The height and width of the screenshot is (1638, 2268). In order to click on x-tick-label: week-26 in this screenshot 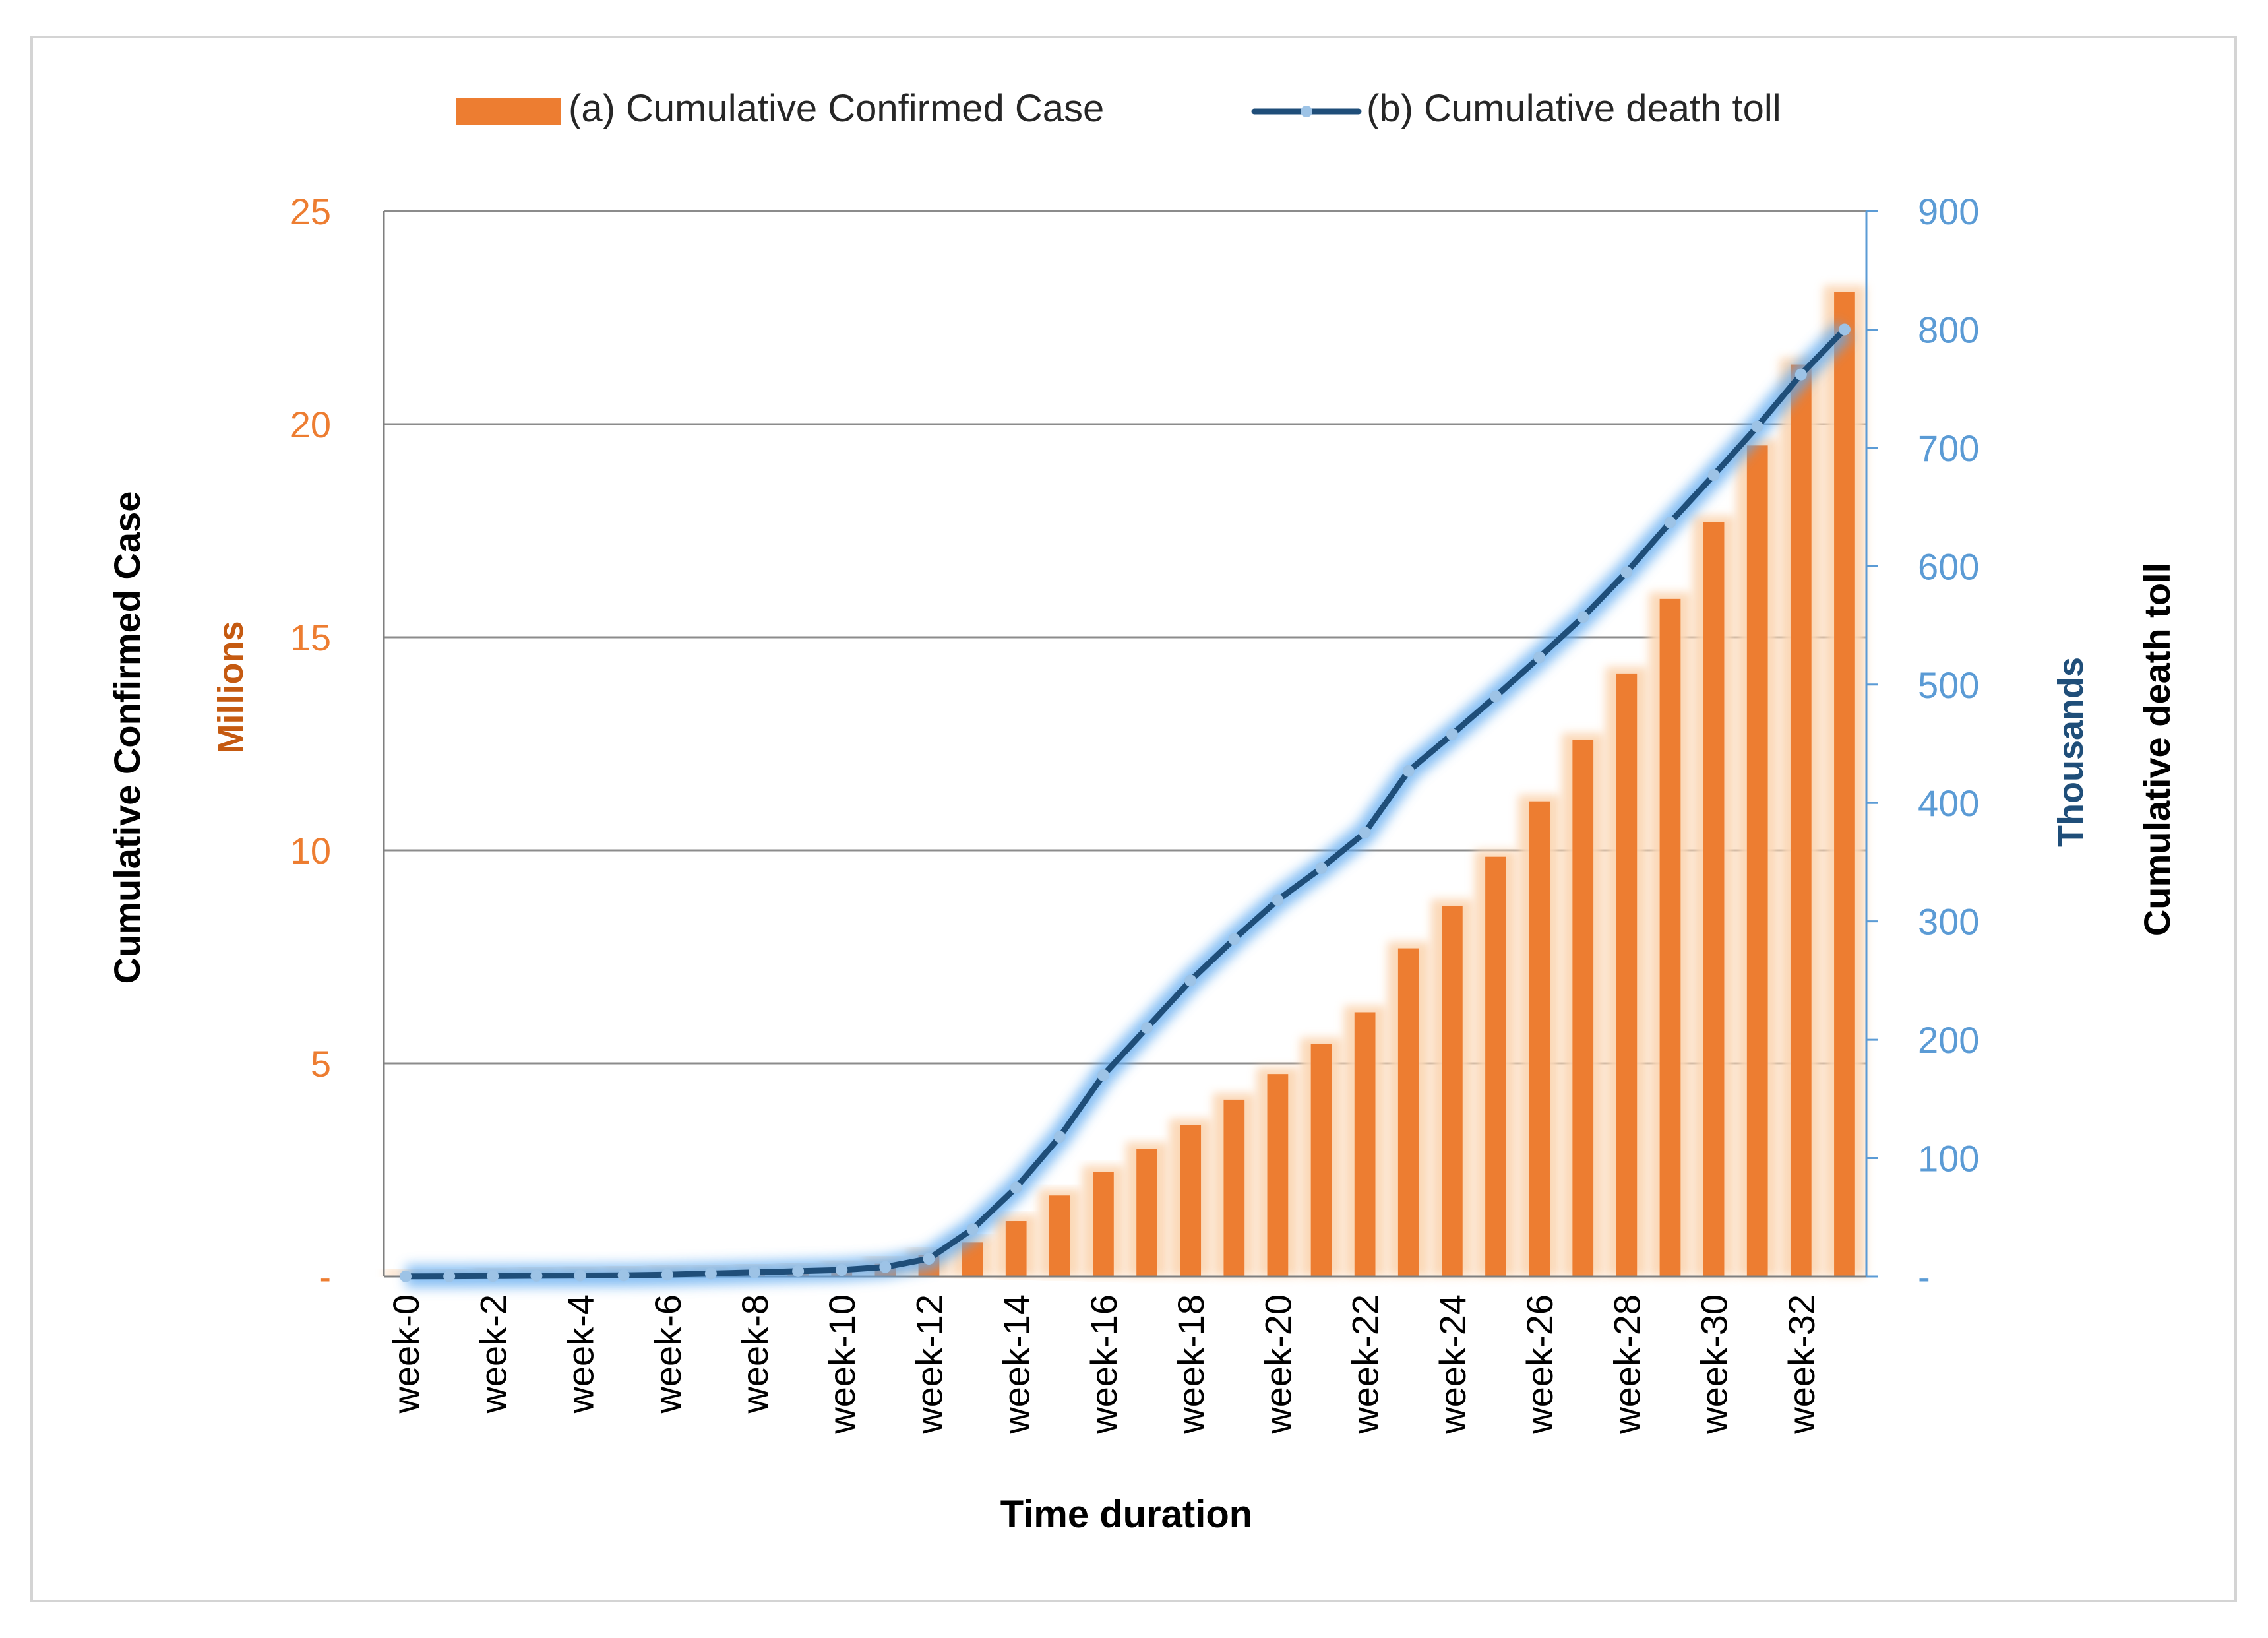, I will do `click(1539, 1364)`.